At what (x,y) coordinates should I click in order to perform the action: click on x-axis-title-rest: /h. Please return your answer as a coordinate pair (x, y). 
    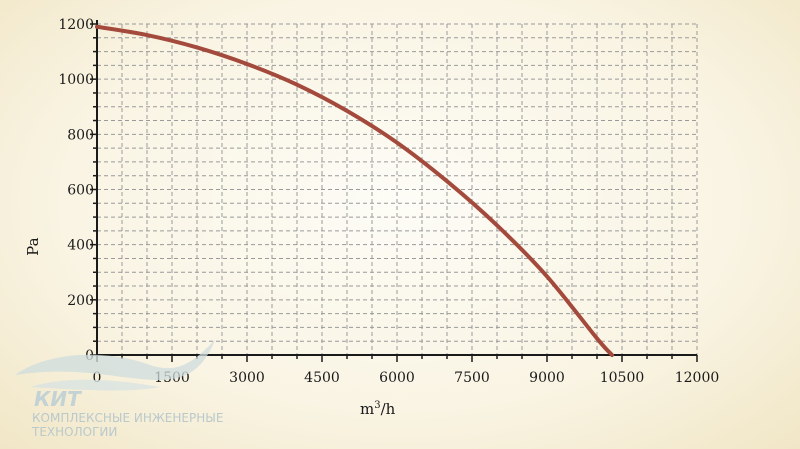
    Looking at the image, I should click on (388, 409).